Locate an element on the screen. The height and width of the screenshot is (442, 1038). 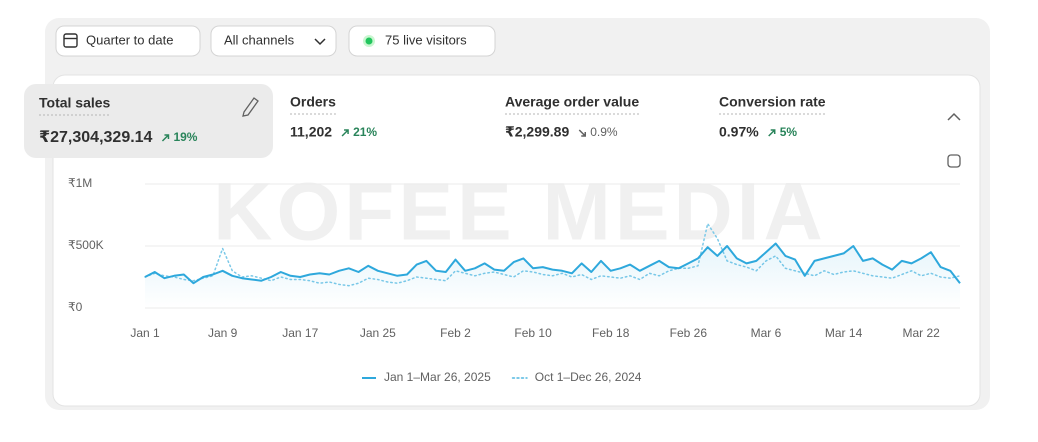
metric-selected-bg is located at coordinates (148, 121).